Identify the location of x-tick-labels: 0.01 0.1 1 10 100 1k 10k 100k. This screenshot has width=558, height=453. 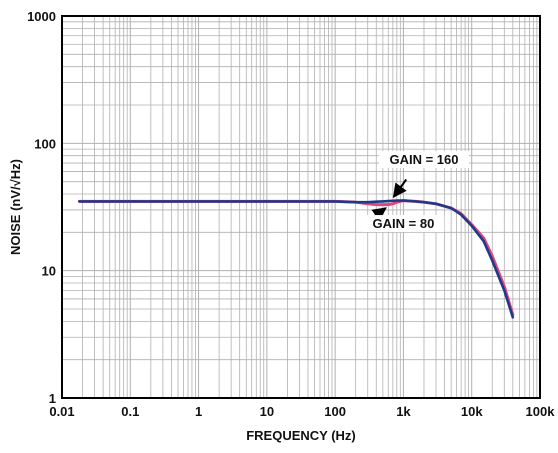
(302, 411).